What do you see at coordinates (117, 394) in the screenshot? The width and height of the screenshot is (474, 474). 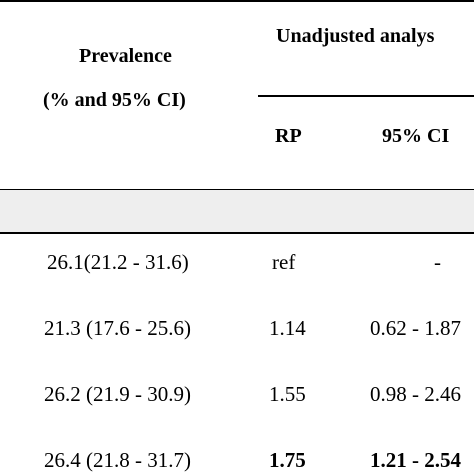 I see `table-row-3-prevalence: 26.2 (21.9 - 30.9)` at bounding box center [117, 394].